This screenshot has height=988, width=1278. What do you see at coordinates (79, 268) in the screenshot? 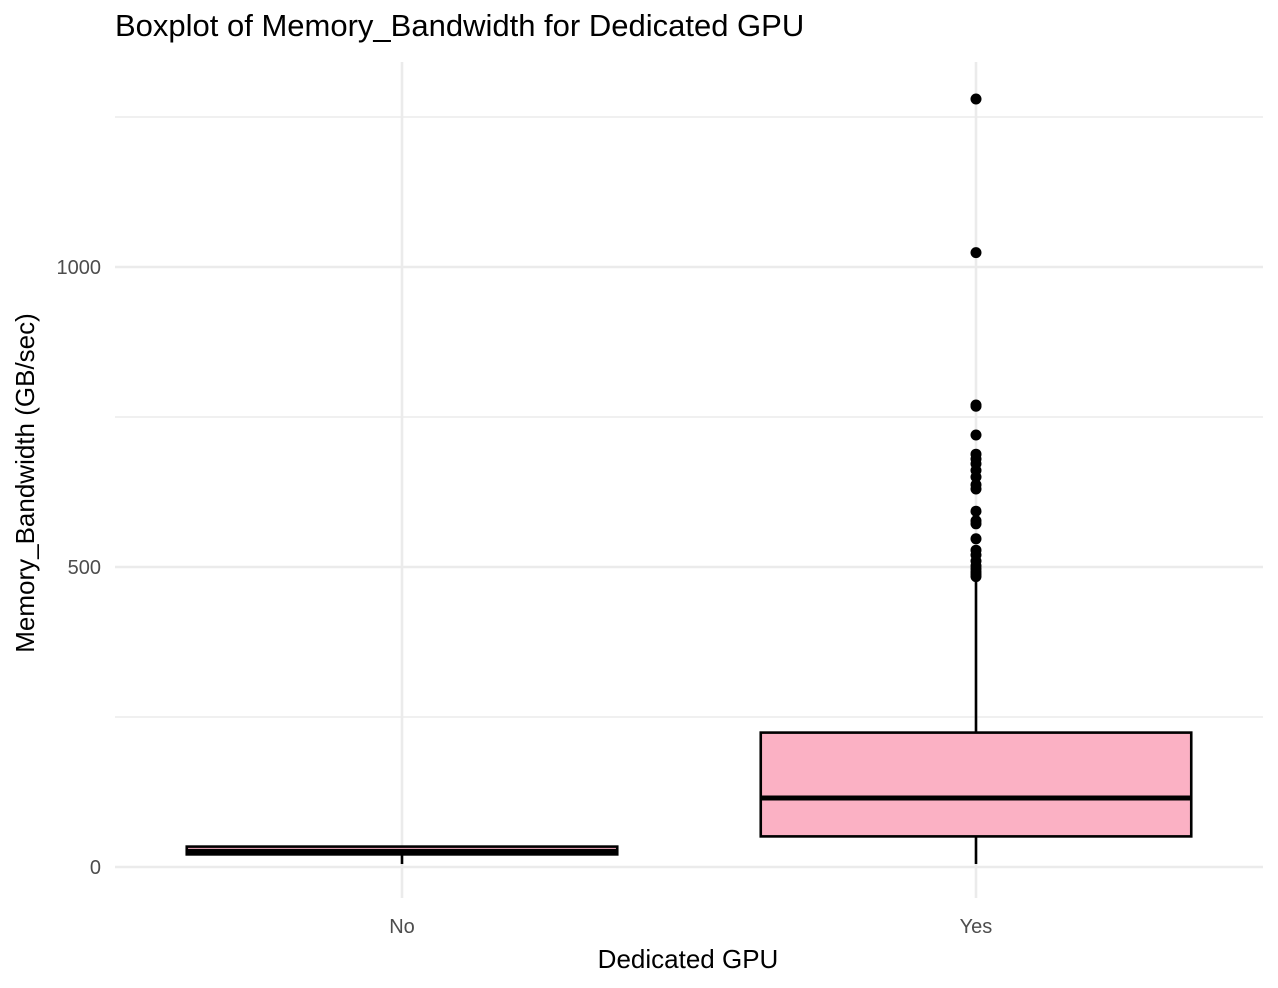
I see `y-tick-label: 1000` at bounding box center [79, 268].